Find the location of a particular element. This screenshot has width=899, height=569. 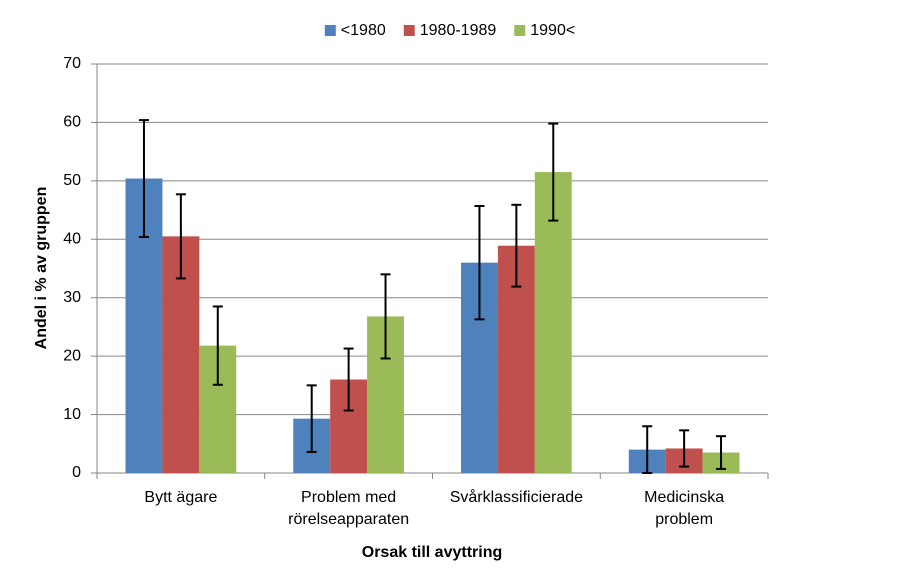

x-tick-label-wrap: Medicinska problem is located at coordinates (684, 509).